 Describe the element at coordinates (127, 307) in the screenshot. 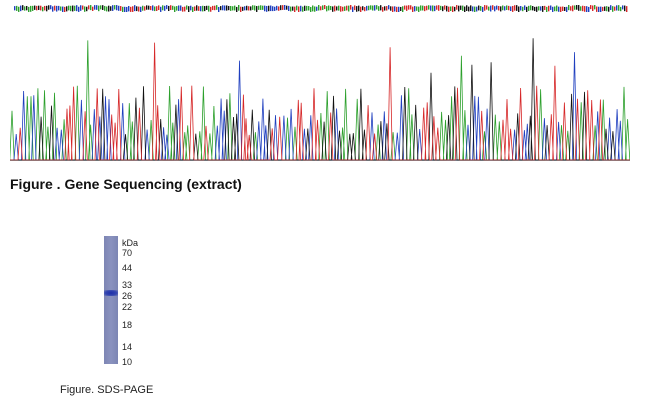

I see `marker-label: 22` at that location.